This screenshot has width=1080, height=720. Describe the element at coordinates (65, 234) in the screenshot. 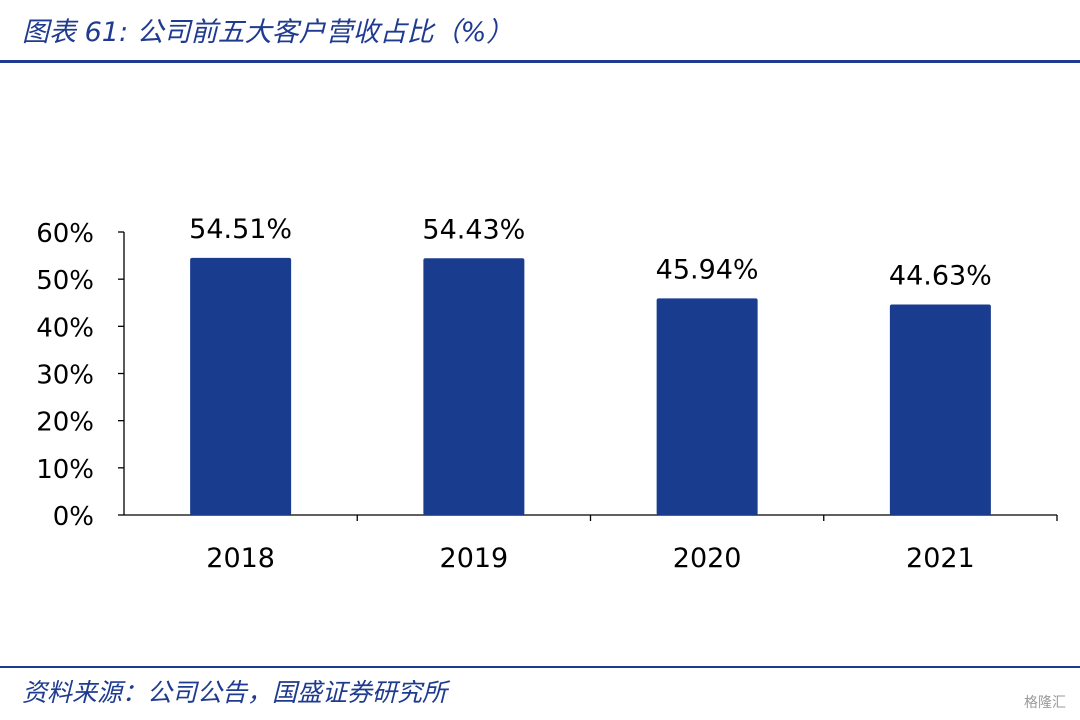

I see `y-tick-label: 60%` at that location.